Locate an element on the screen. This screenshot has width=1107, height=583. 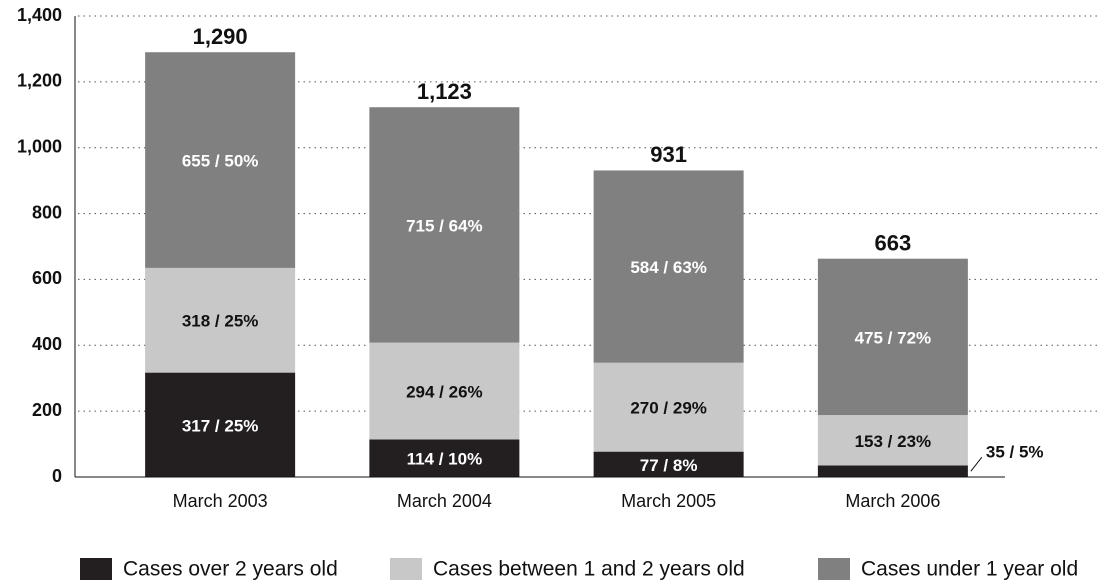
leader-line is located at coordinates (976, 464).